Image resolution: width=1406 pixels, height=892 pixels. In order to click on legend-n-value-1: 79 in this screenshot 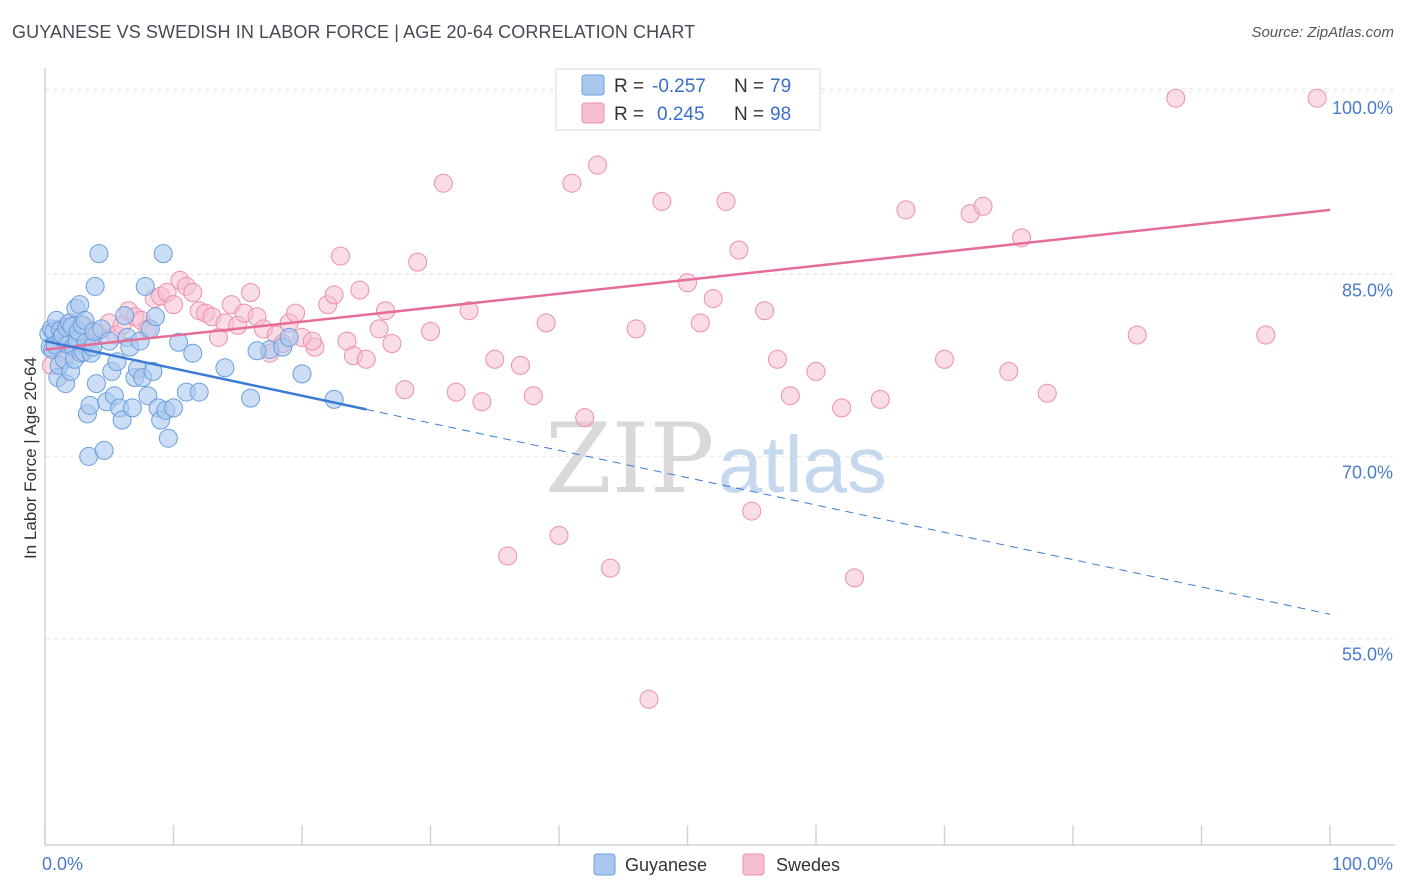, I will do `click(780, 86)`.